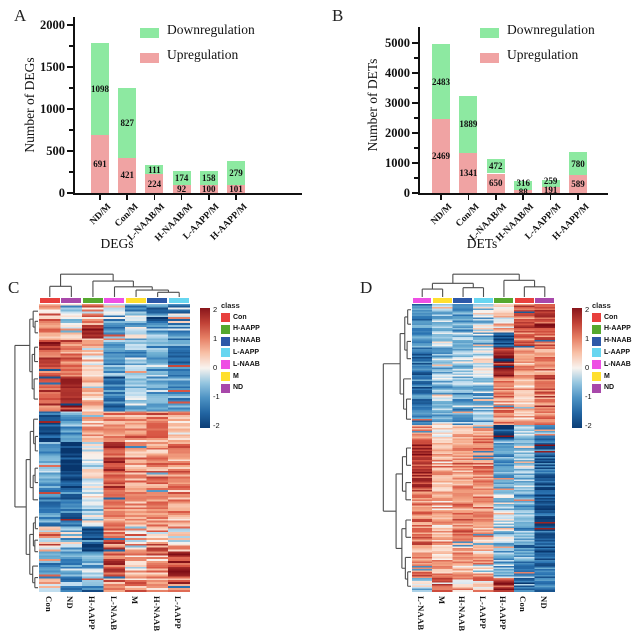 The width and height of the screenshot is (640, 641). What do you see at coordinates (216, 425) in the screenshot?
I see `colorbar-tick-label: -2` at bounding box center [216, 425].